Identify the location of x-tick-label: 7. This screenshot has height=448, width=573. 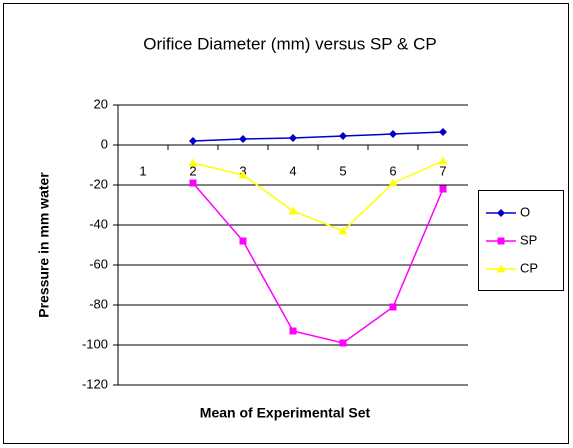
(442, 170).